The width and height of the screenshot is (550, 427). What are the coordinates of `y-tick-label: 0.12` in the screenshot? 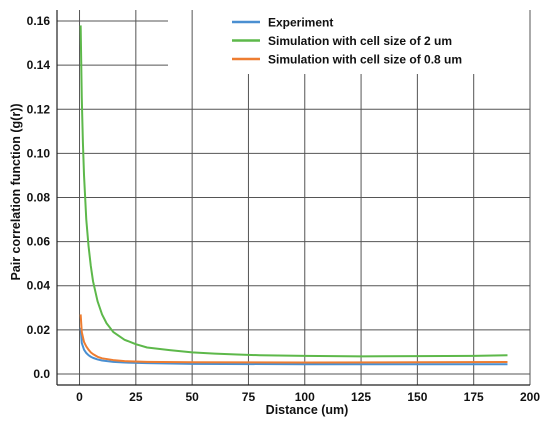 It's located at (39, 109).